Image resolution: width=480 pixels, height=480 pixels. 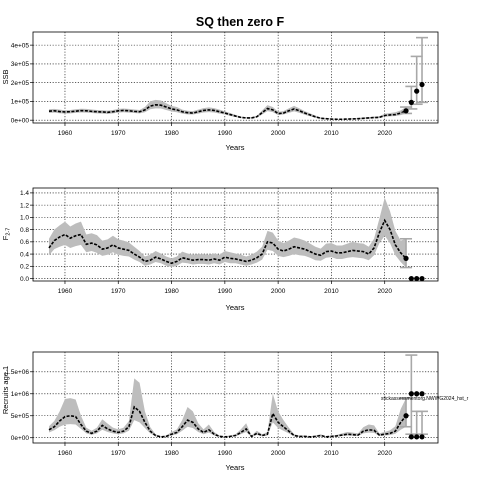 I want to click on svg-text: F2-7, so click(x=6, y=234).